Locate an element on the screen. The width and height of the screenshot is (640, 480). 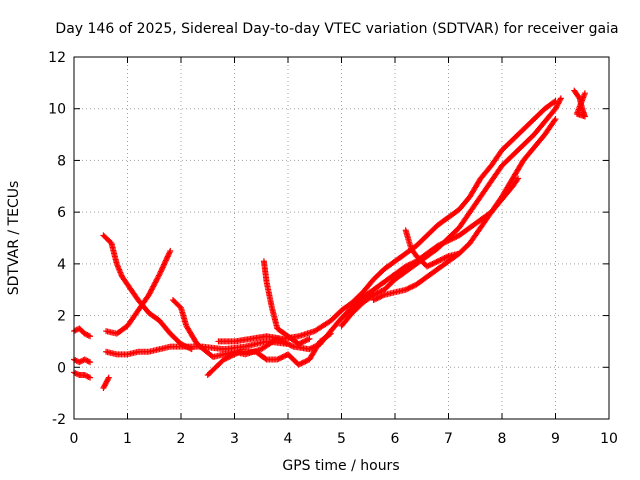
x-tick-label: 0 is located at coordinates (74, 439).